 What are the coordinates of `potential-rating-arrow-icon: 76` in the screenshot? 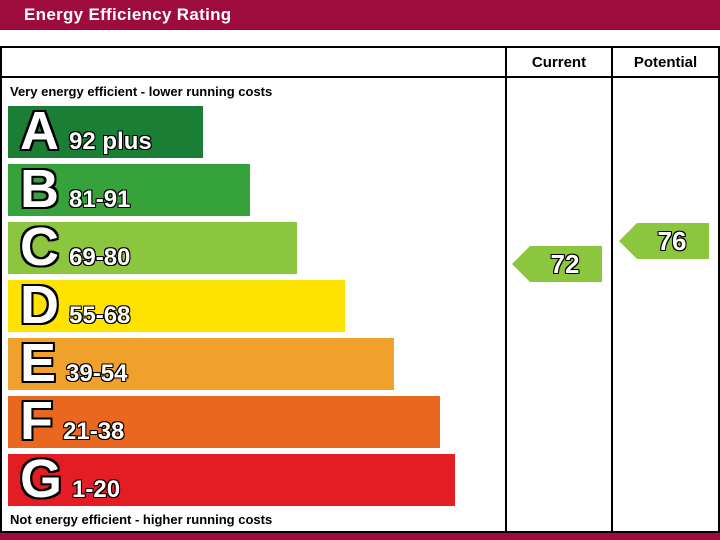 It's located at (664, 241).